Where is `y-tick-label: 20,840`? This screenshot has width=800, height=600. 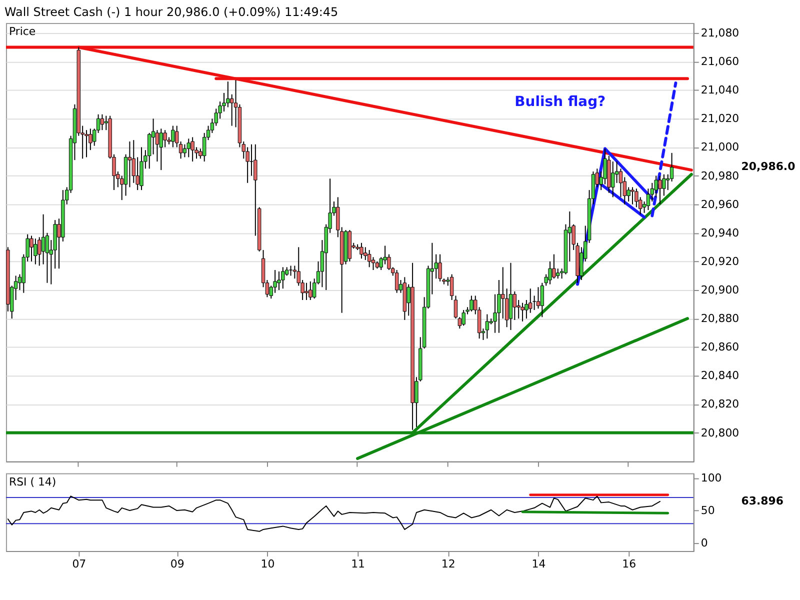 y-tick-label: 20,840 is located at coordinates (720, 375).